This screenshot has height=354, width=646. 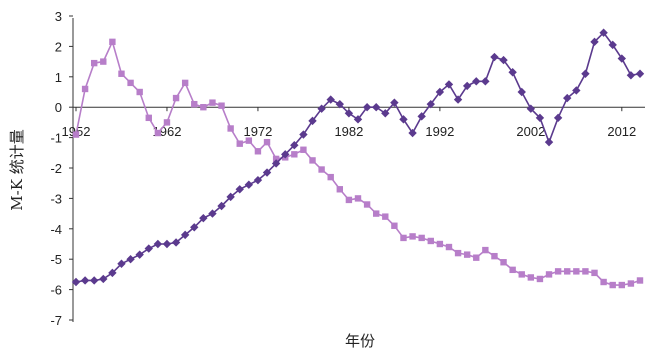 I want to click on y-tick-label: 0, so click(x=58, y=107).